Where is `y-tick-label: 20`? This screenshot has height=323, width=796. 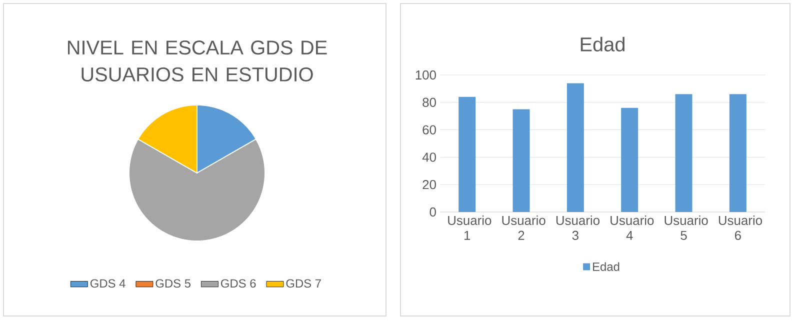
y-tick-label: 20 is located at coordinates (429, 185).